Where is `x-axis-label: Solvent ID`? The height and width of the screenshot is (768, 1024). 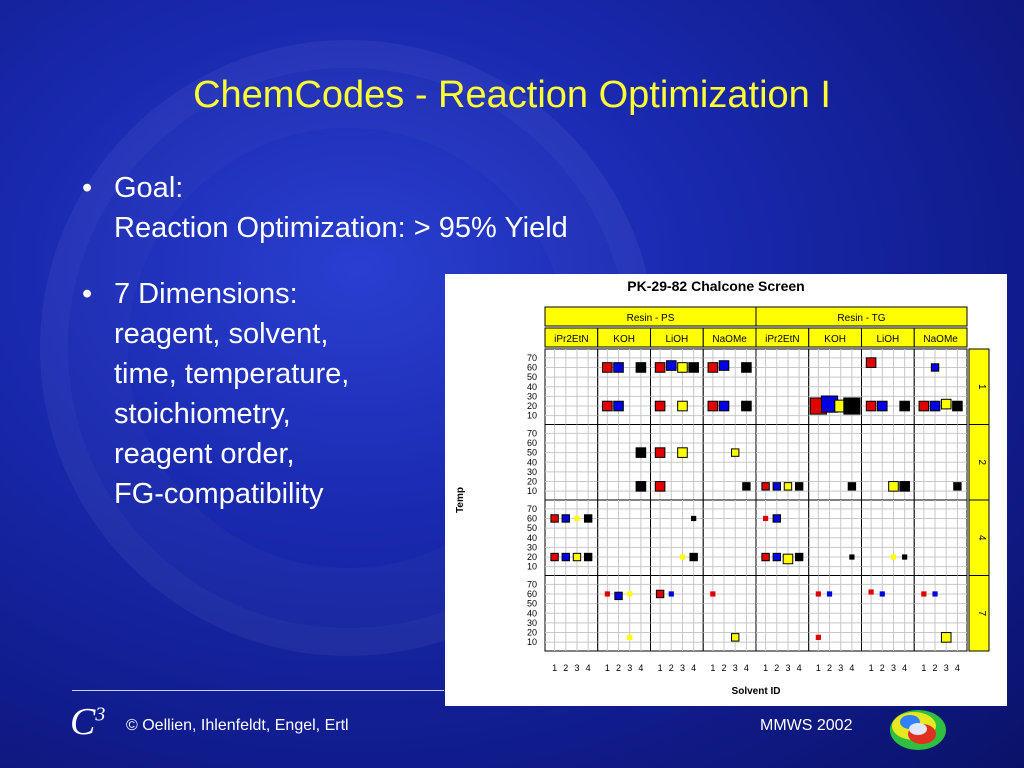 x-axis-label: Solvent ID is located at coordinates (756, 691).